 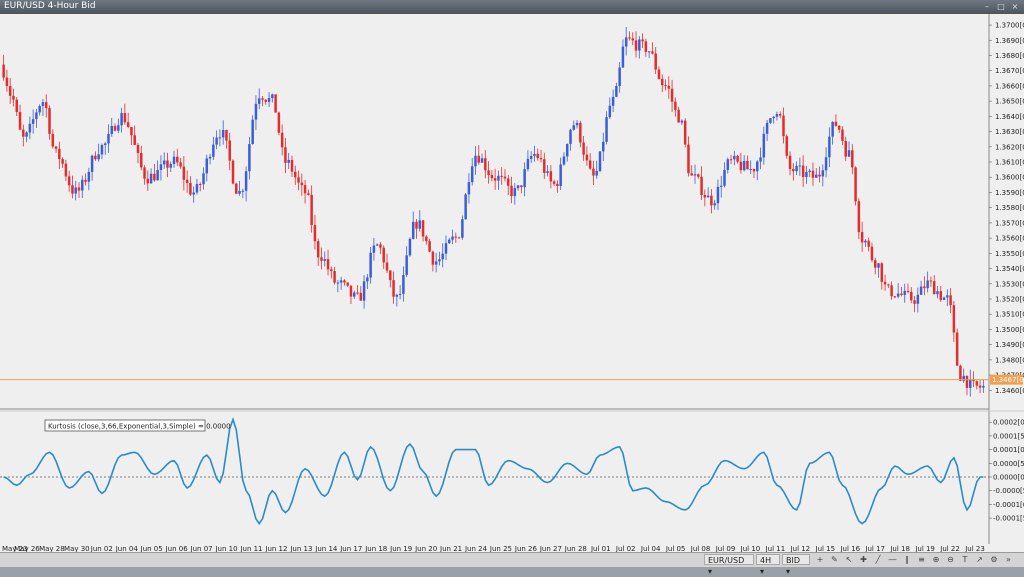 I want to click on price-tick-label: 1.3520[0], so click(x=1009, y=299).